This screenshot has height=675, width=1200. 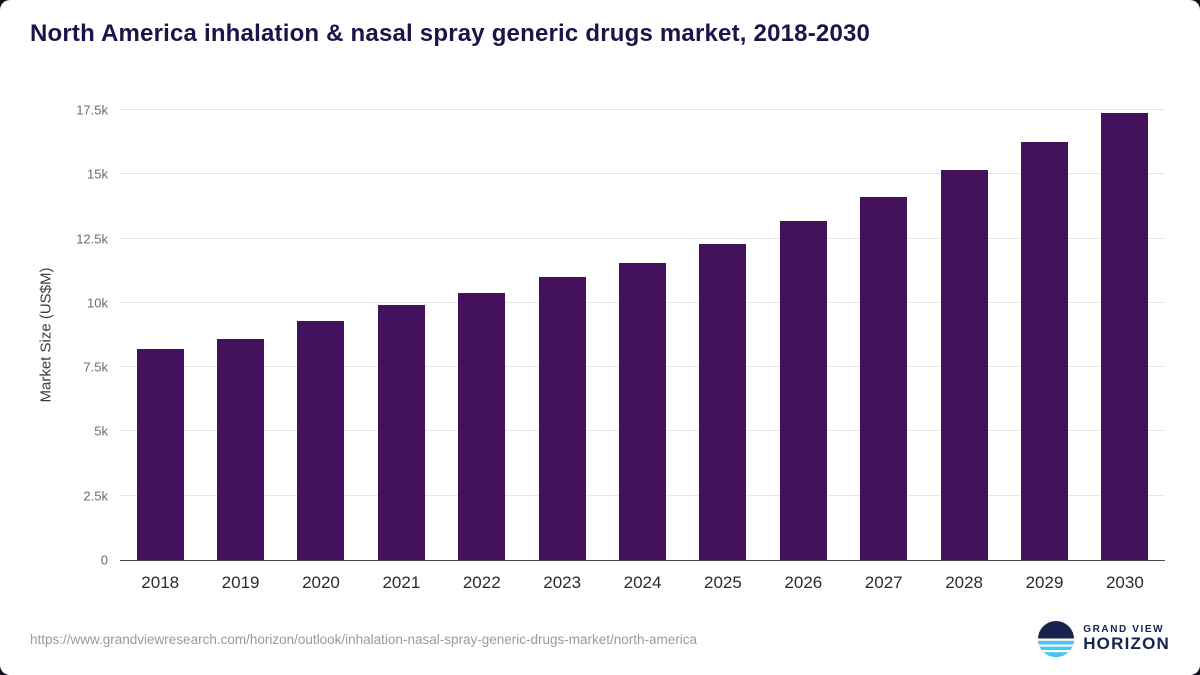 I want to click on bar-slot-2026: 2026, so click(x=803, y=351).